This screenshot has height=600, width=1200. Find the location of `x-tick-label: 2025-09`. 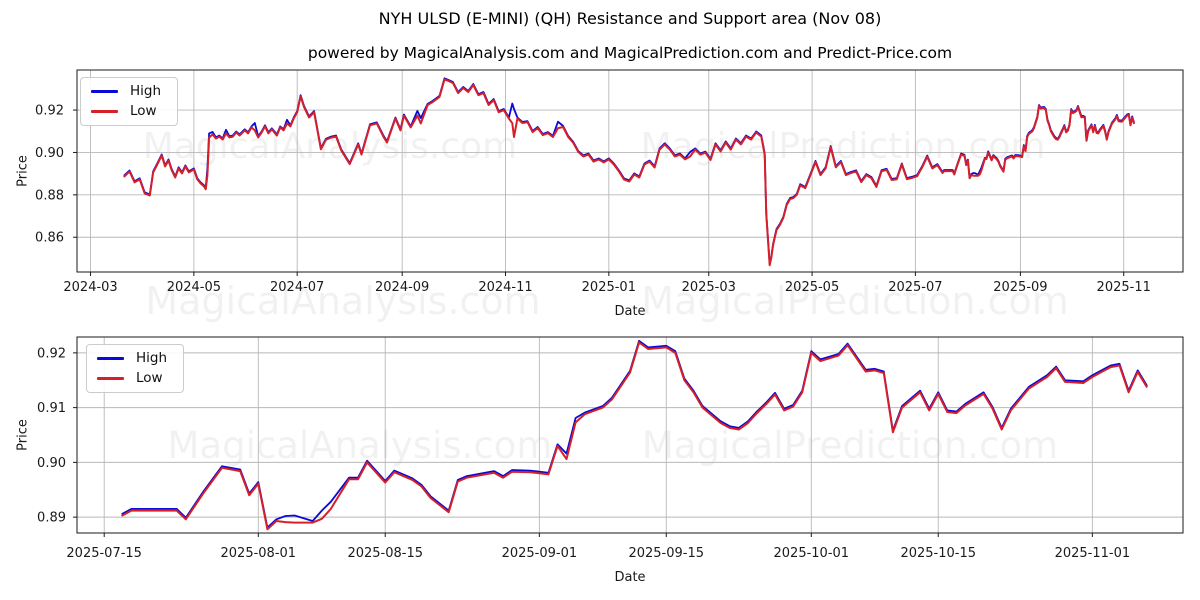

x-tick-label: 2025-09 is located at coordinates (1020, 287).